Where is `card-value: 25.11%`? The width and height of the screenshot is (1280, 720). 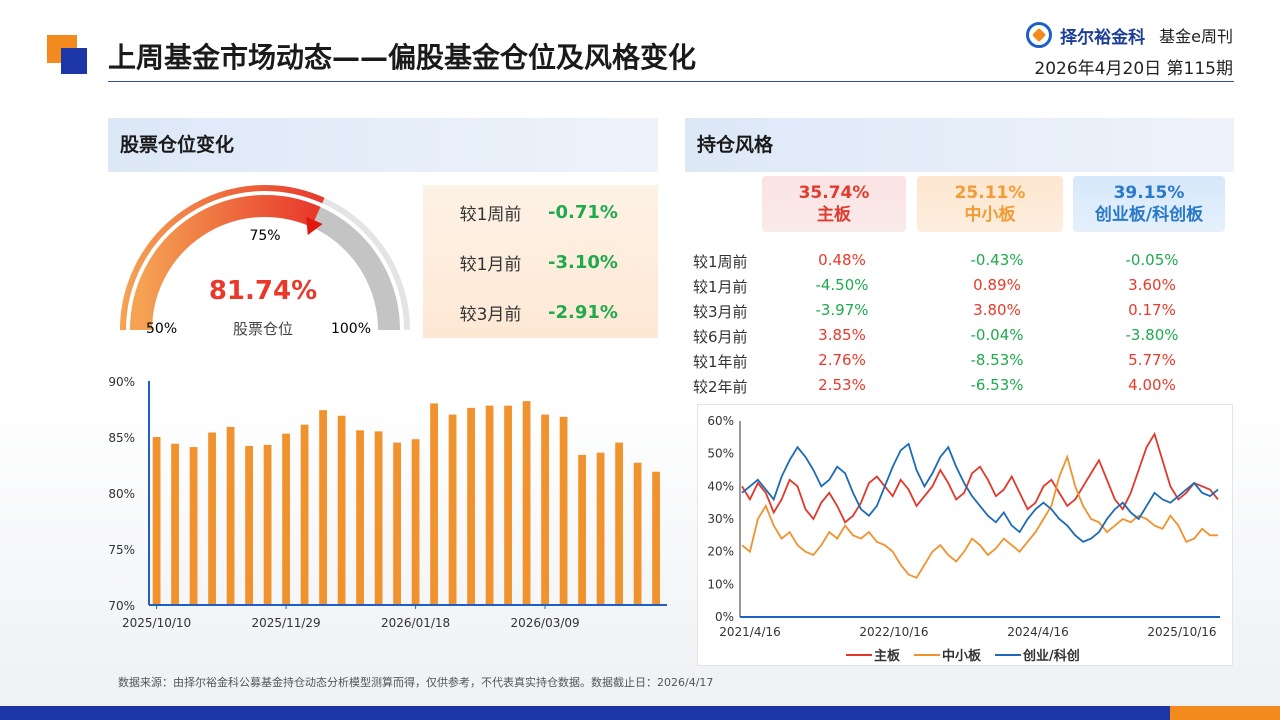 card-value: 25.11% is located at coordinates (990, 193).